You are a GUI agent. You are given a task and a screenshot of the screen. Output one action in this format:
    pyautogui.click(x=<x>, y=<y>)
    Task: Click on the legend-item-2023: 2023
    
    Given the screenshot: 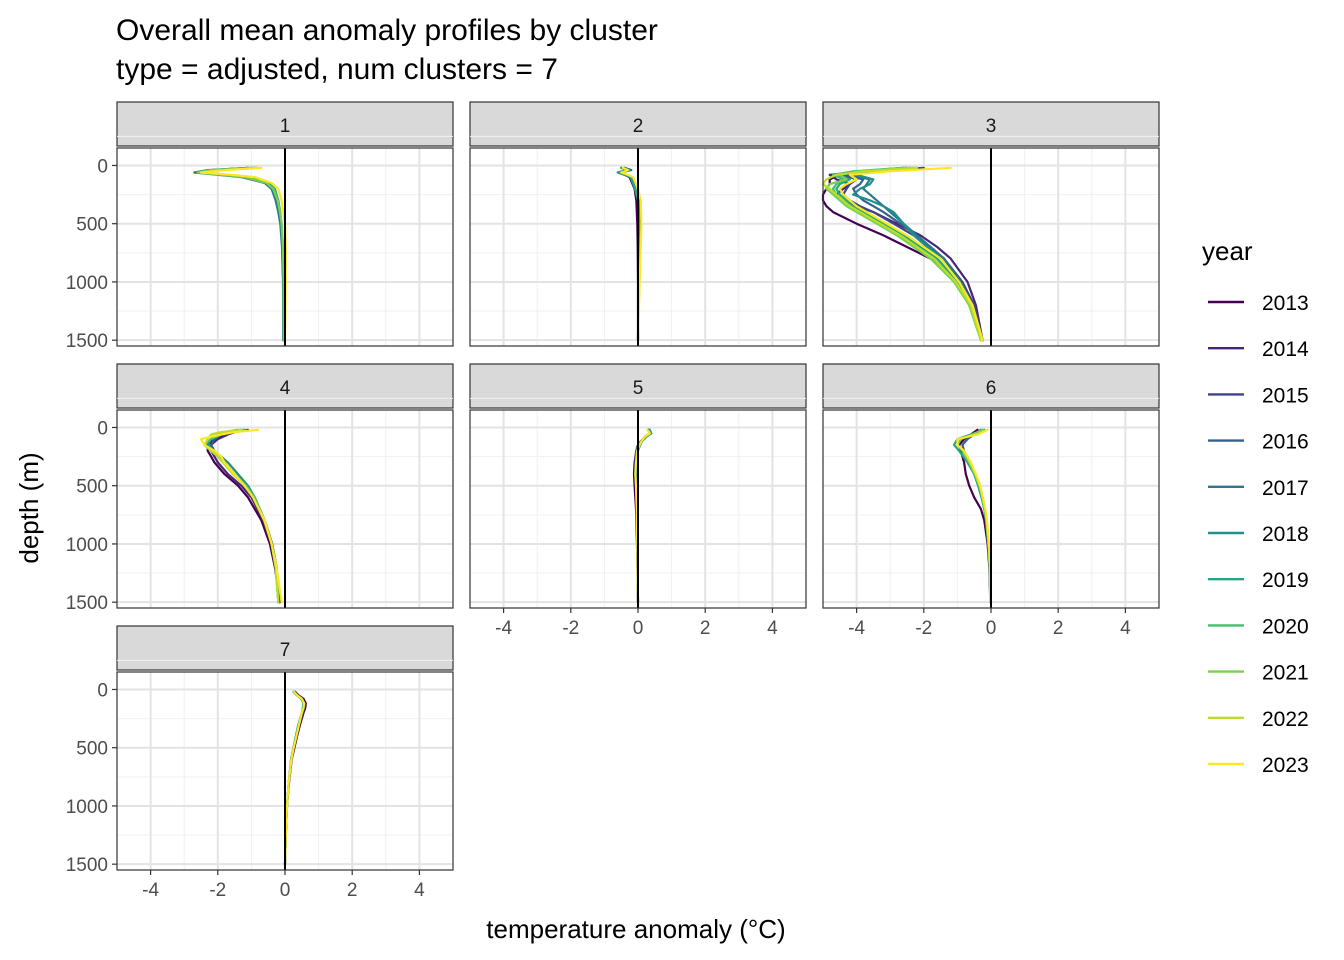 What is the action you would take?
    pyautogui.click(x=1258, y=765)
    